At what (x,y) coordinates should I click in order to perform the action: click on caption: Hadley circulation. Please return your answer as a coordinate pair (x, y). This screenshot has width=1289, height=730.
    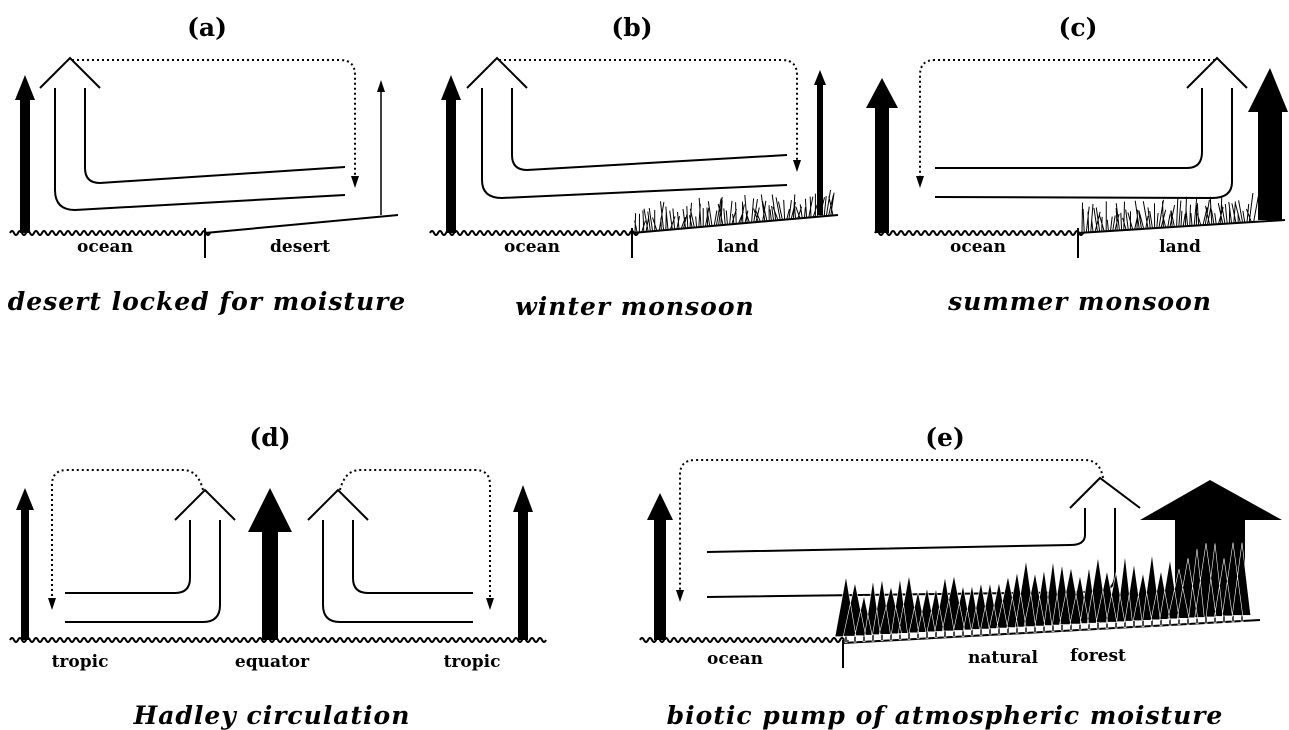
    Looking at the image, I should click on (272, 715).